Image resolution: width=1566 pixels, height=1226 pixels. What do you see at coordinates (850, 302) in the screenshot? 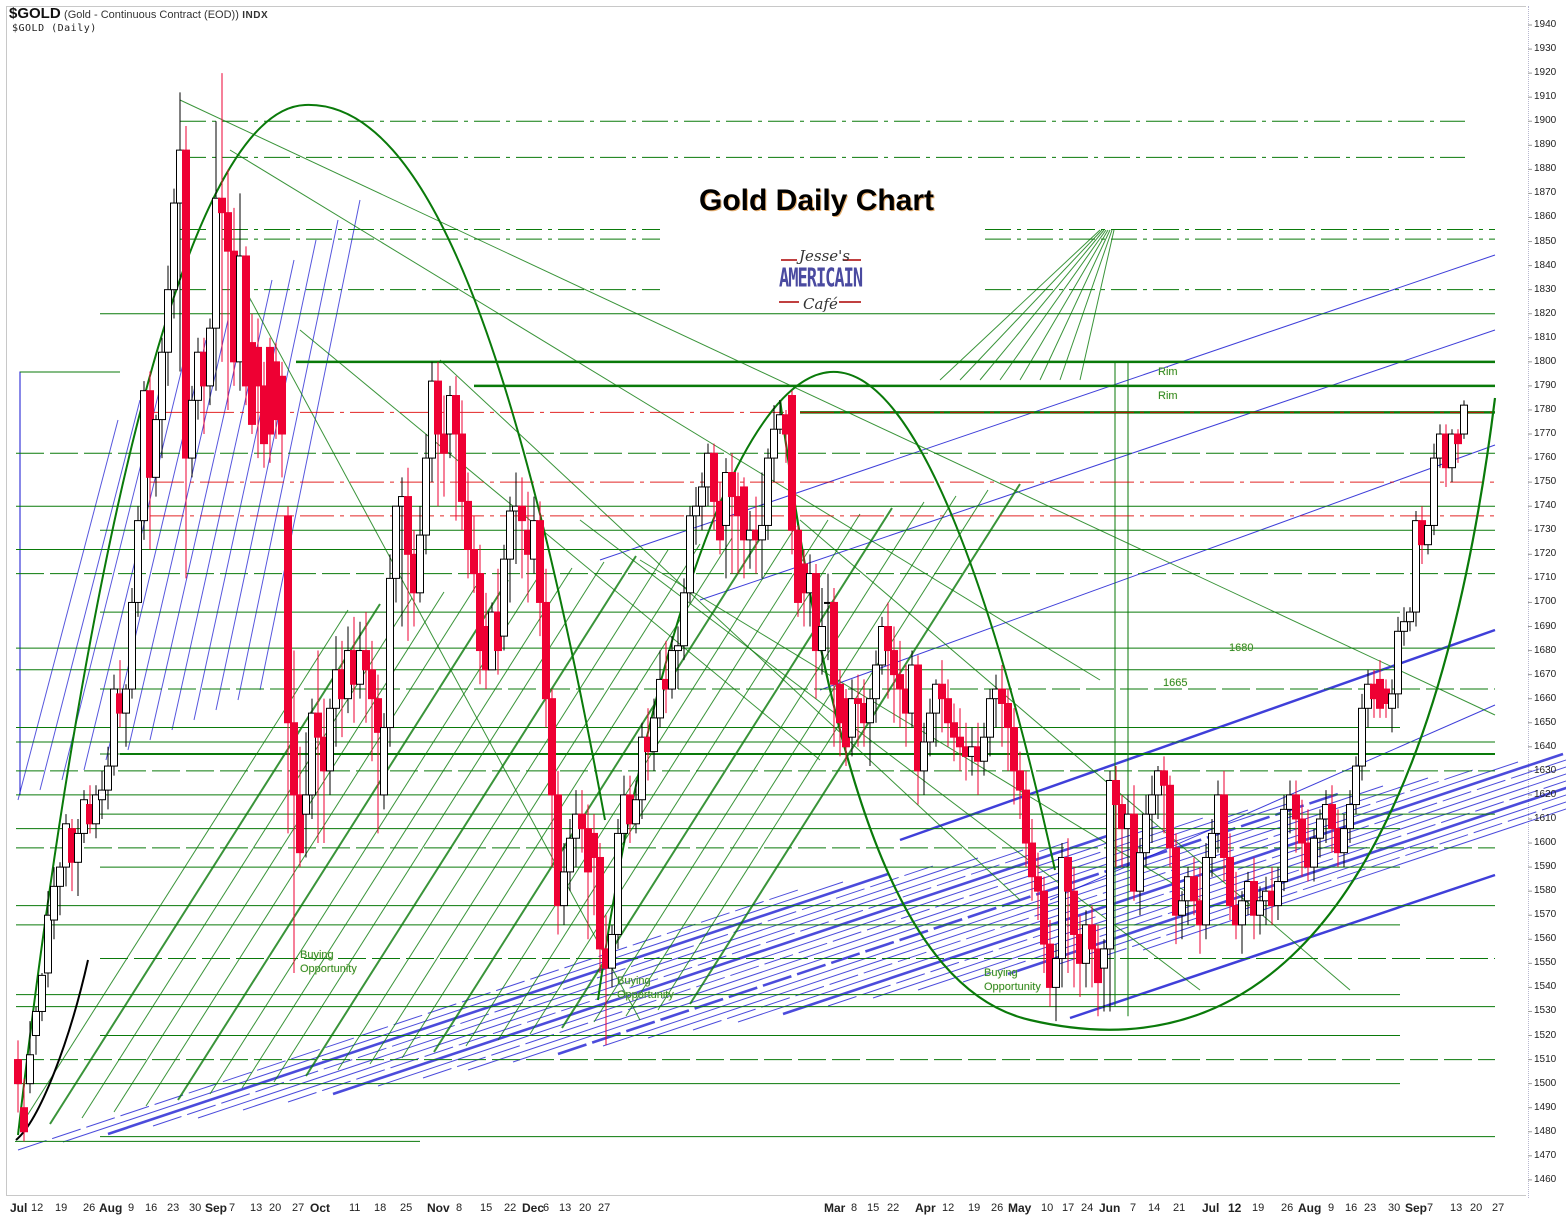
I see `logo-stripe` at bounding box center [850, 302].